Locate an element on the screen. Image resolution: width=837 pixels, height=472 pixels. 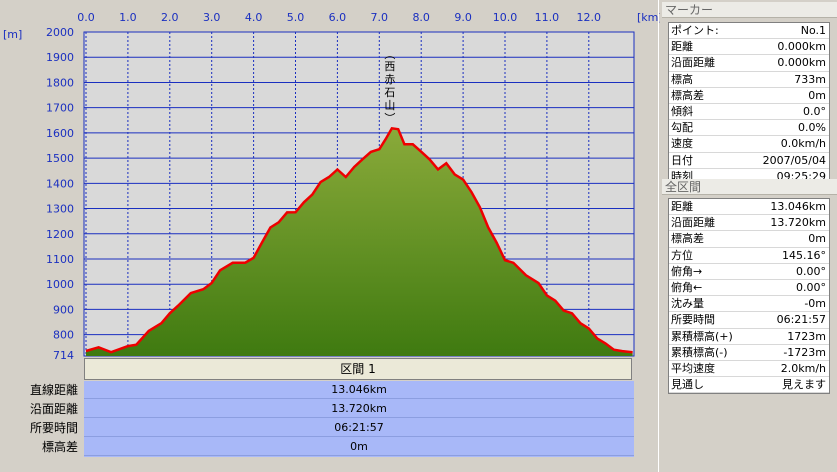
panel-row: 方位 145.16° is located at coordinates (749, 256).